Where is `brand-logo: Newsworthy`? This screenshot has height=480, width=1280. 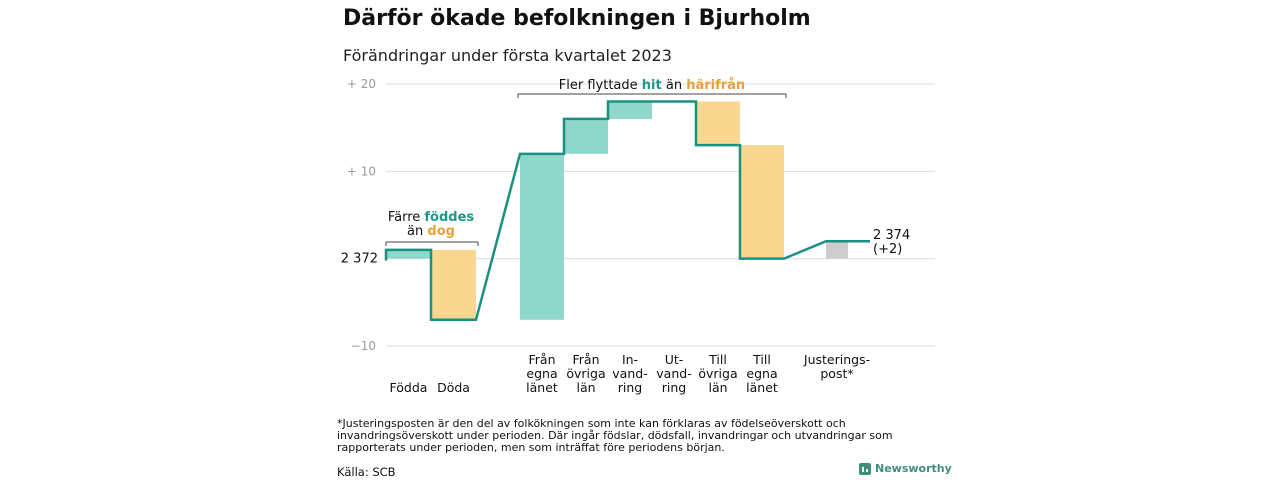 brand-logo: Newsworthy is located at coordinates (905, 468).